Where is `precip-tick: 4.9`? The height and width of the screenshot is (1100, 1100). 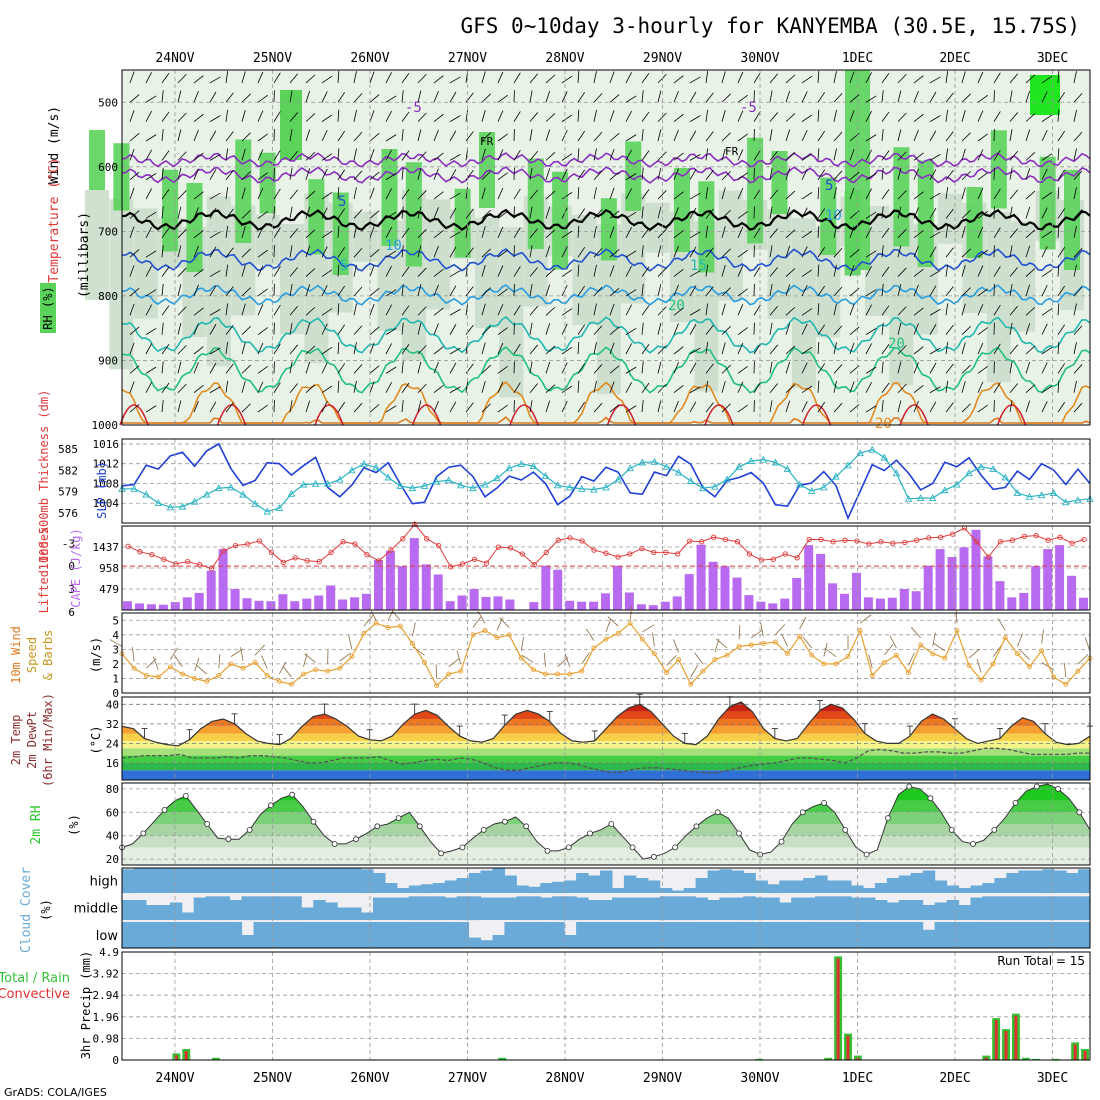 precip-tick: 4.9 is located at coordinates (109, 952).